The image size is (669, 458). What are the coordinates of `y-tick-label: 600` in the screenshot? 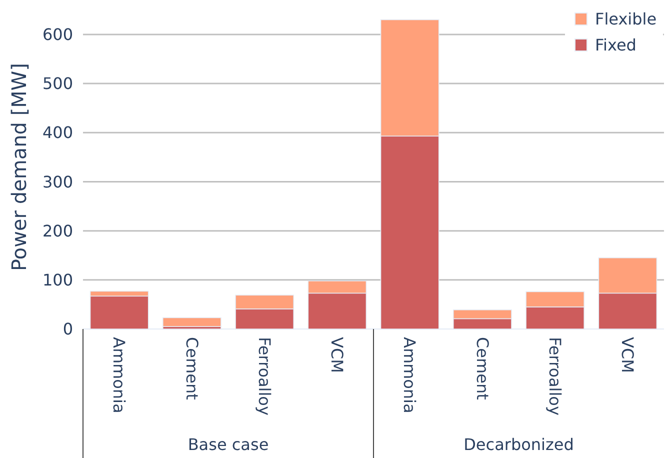 It's located at (57, 34).